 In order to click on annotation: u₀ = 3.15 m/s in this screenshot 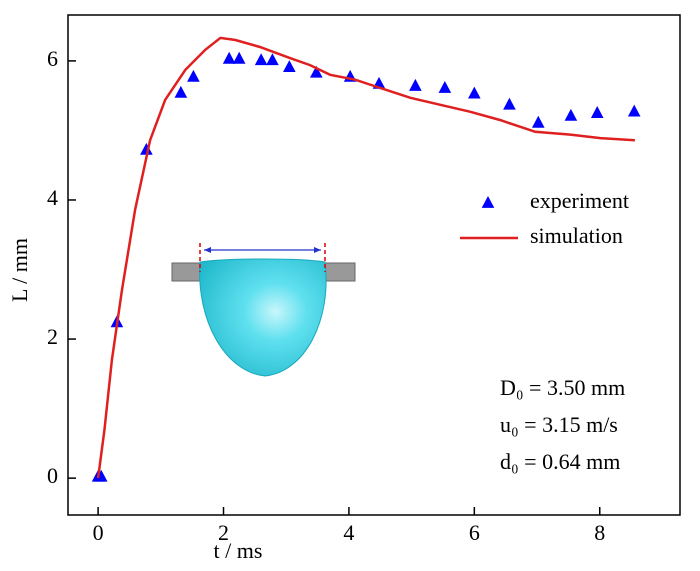, I will do `click(559, 424)`.